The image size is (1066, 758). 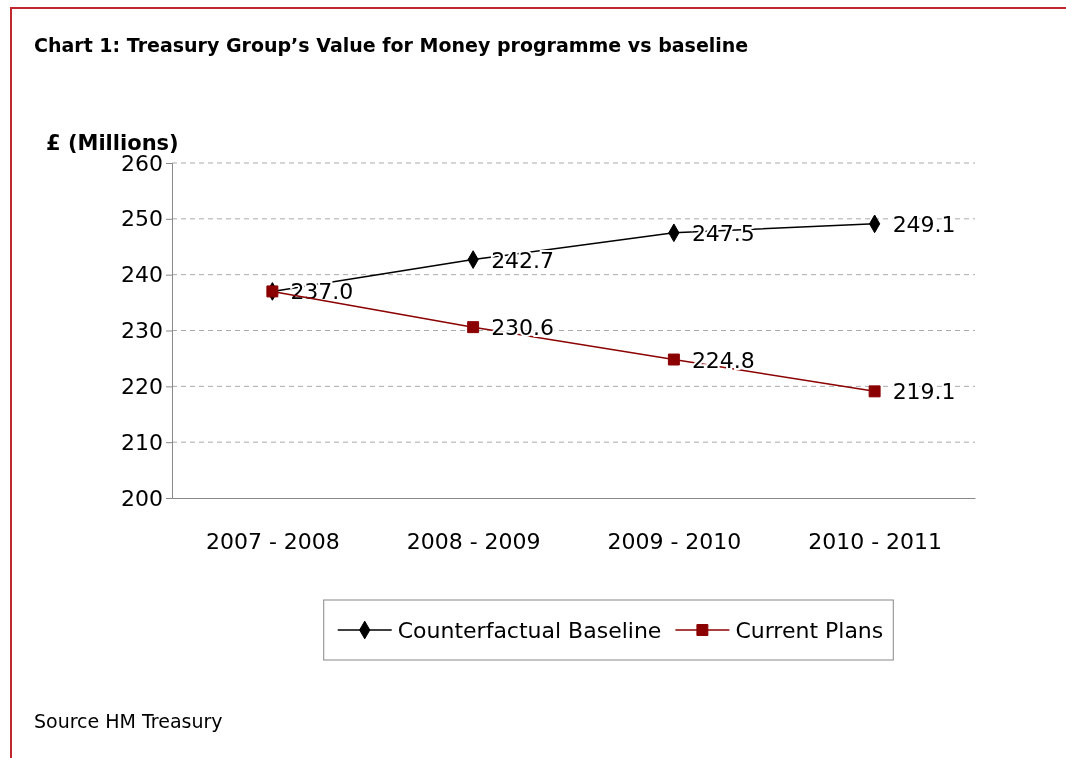 I want to click on x-tick-label: 2009 - 2010, so click(x=674, y=542).